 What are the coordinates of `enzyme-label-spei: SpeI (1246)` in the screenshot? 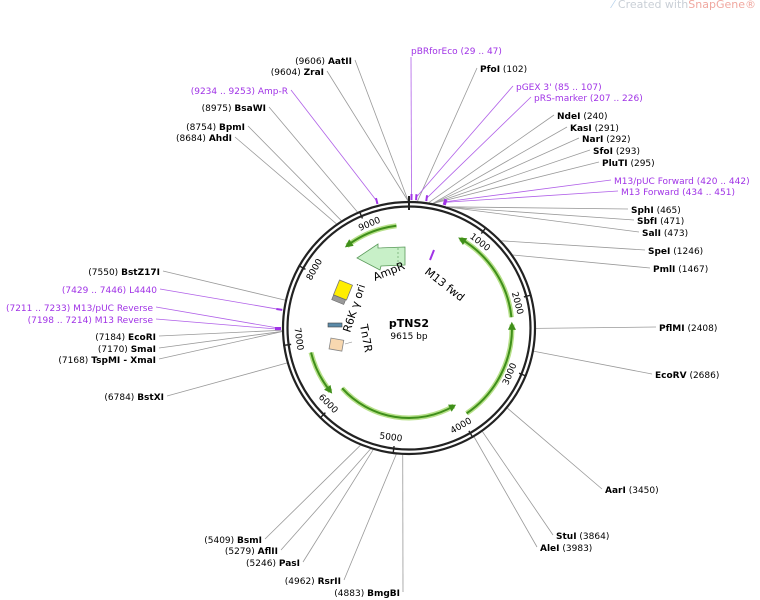 It's located at (675, 252).